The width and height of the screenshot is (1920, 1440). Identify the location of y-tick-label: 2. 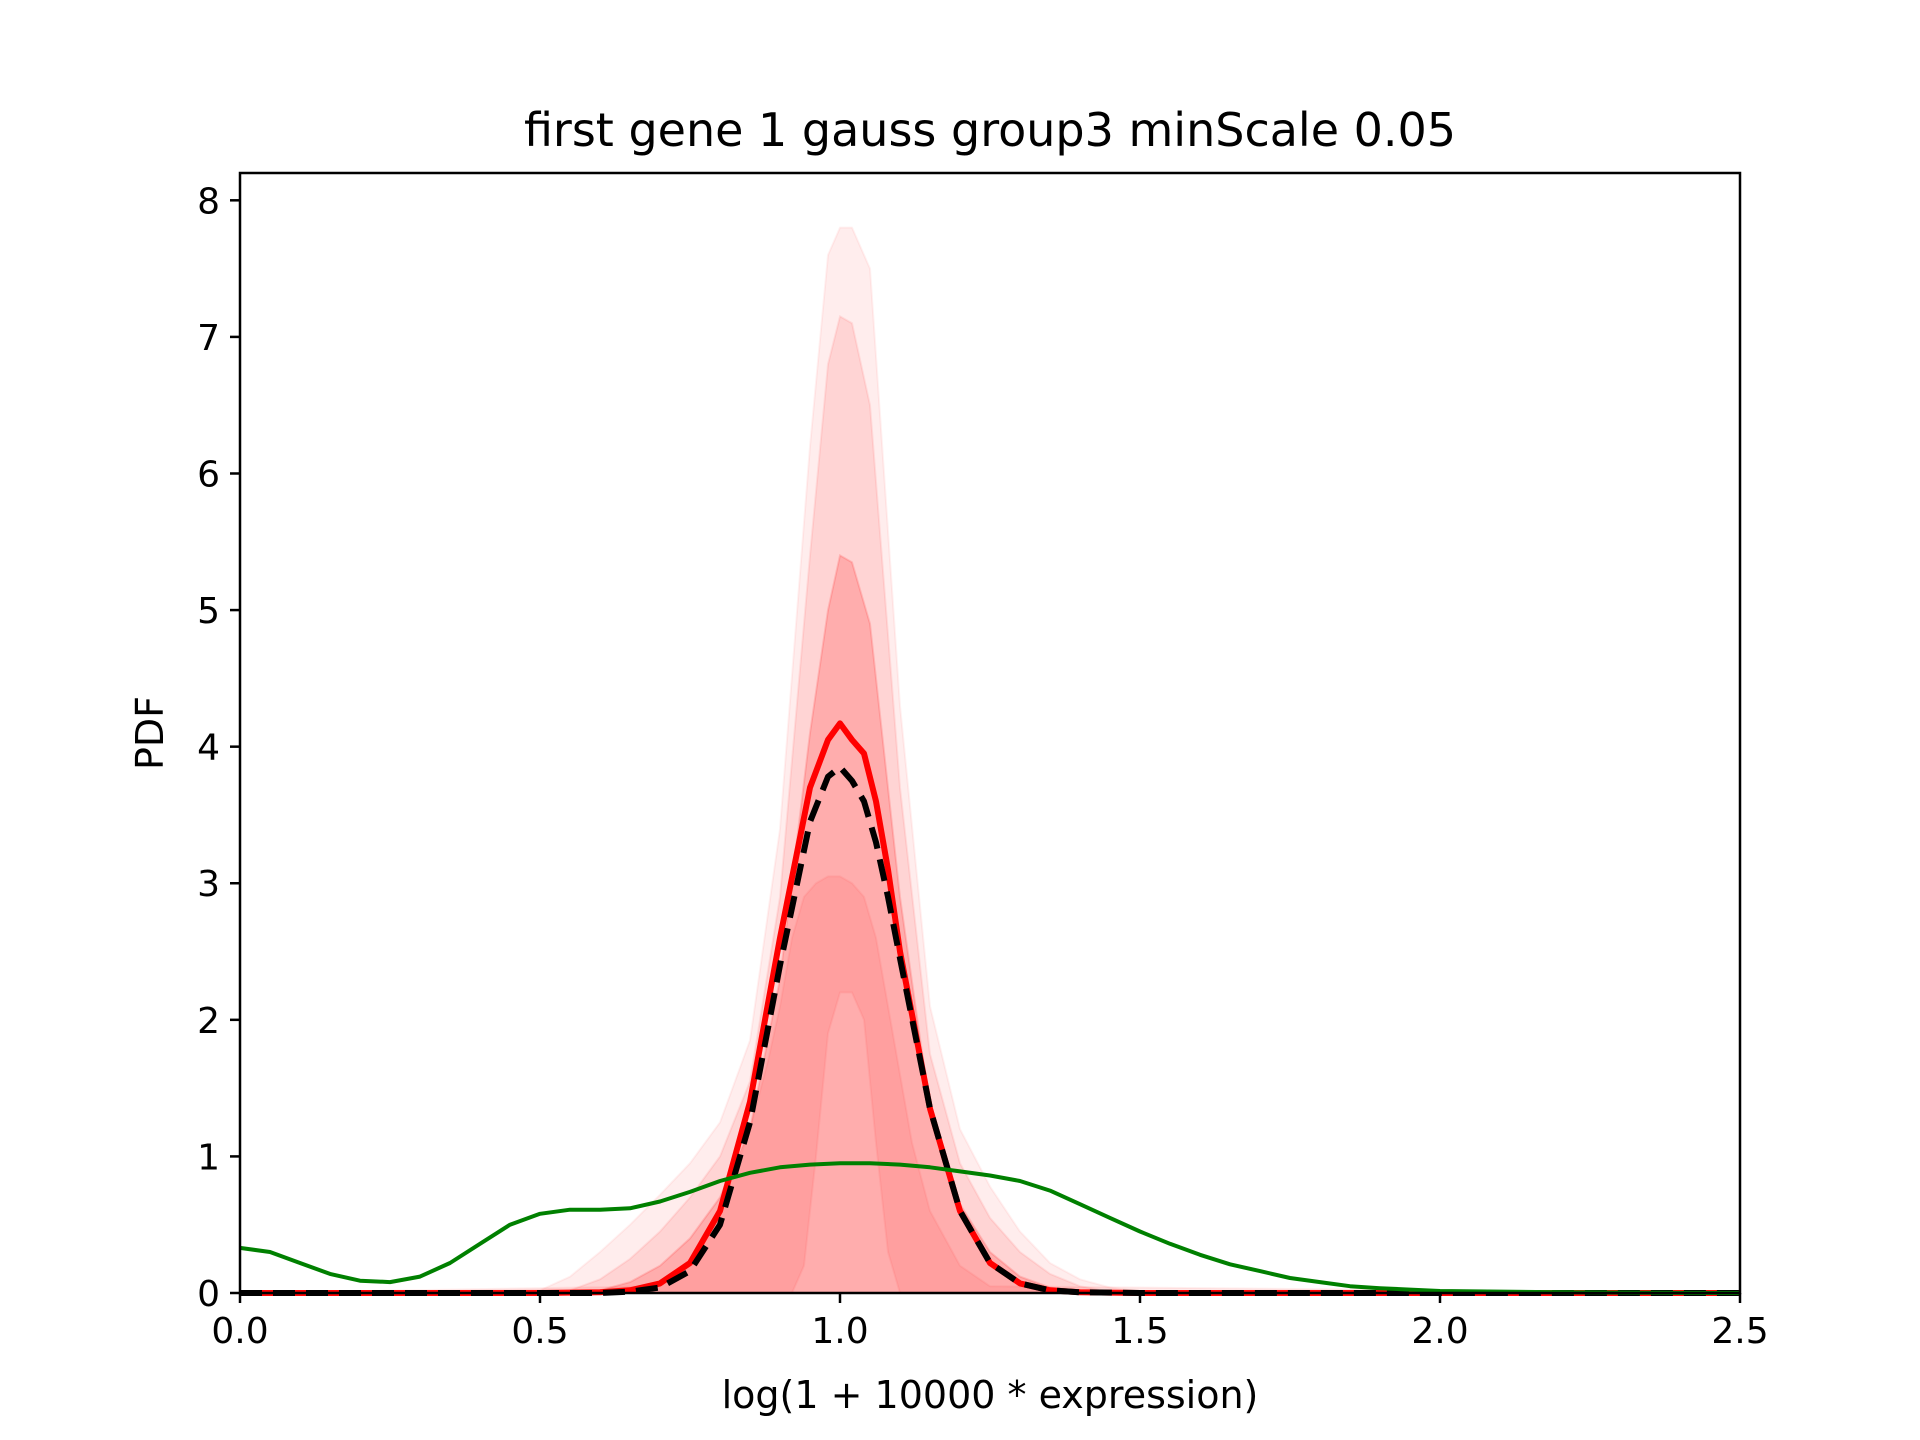
(208, 1021).